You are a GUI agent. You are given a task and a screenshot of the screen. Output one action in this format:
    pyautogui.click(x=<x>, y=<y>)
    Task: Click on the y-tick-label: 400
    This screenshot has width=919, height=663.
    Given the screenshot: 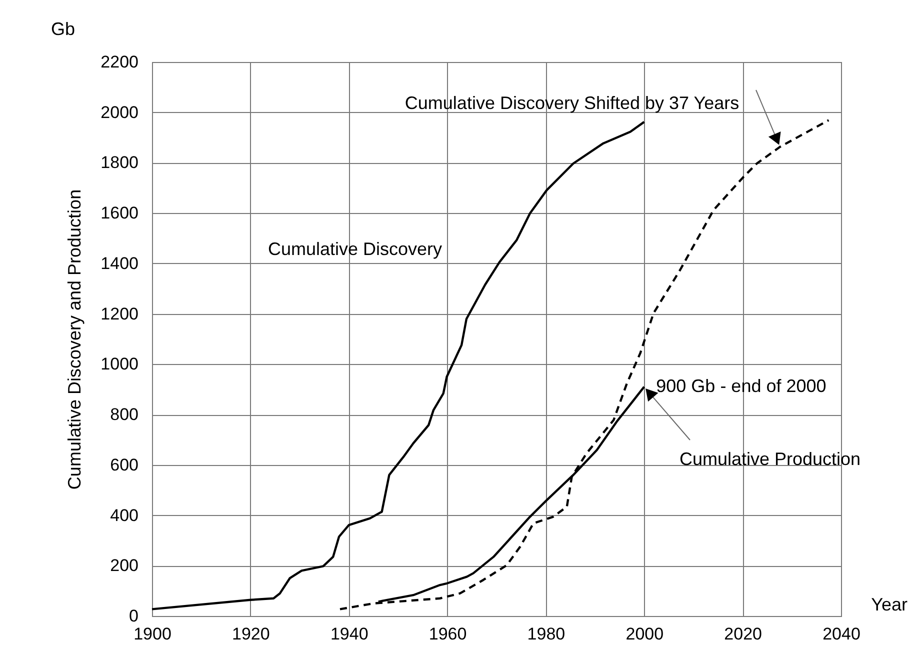 What is the action you would take?
    pyautogui.click(x=124, y=515)
    